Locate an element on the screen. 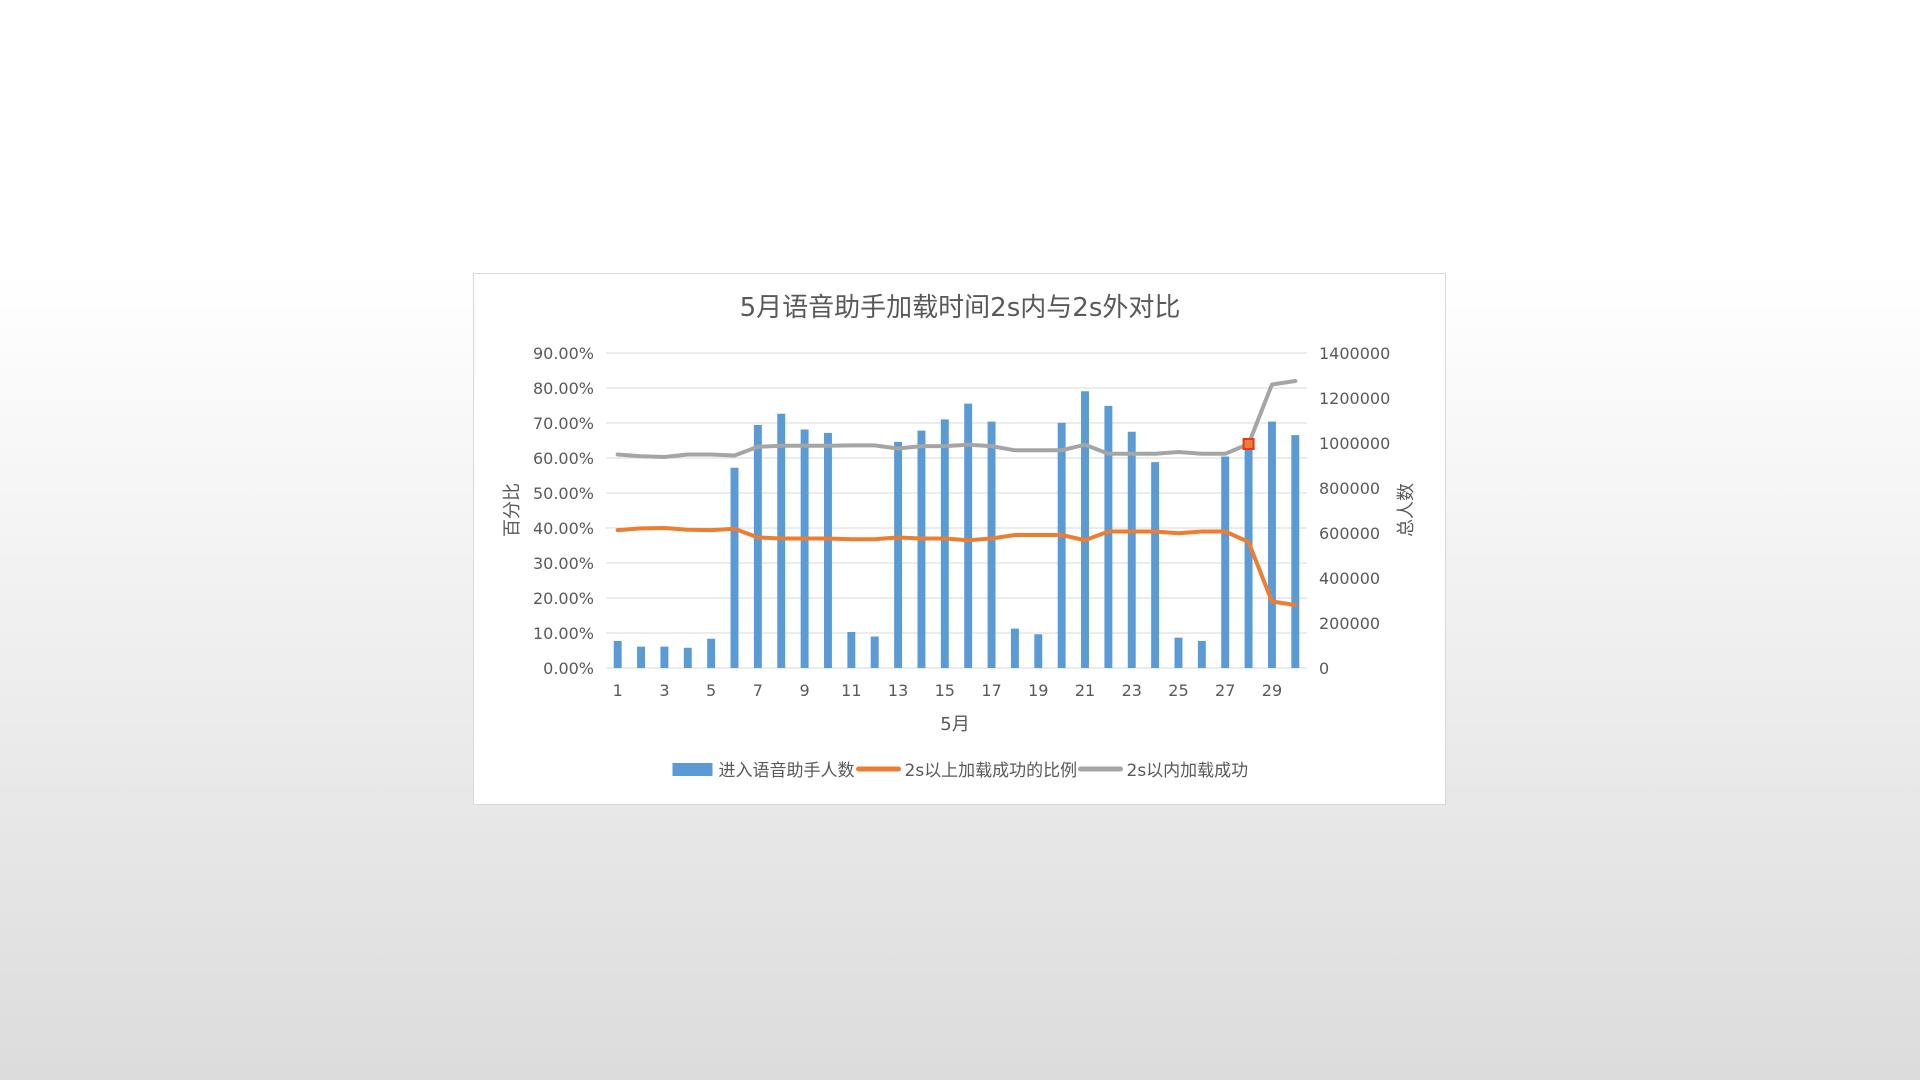 This screenshot has height=1080, width=1920. left-tick-label: 20.00% is located at coordinates (563, 598).